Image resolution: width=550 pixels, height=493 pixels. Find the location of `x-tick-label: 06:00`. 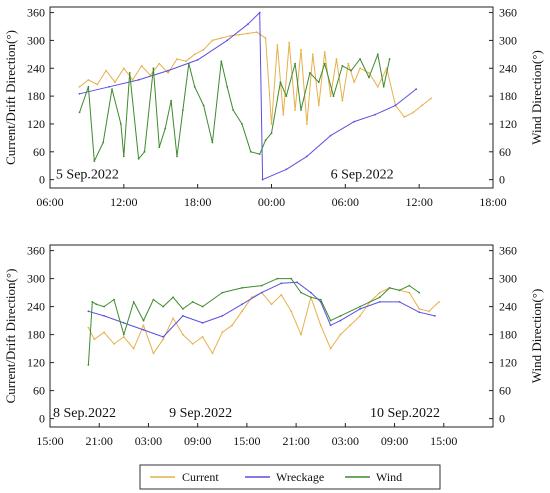

x-tick-label: 06:00 is located at coordinates (345, 202).